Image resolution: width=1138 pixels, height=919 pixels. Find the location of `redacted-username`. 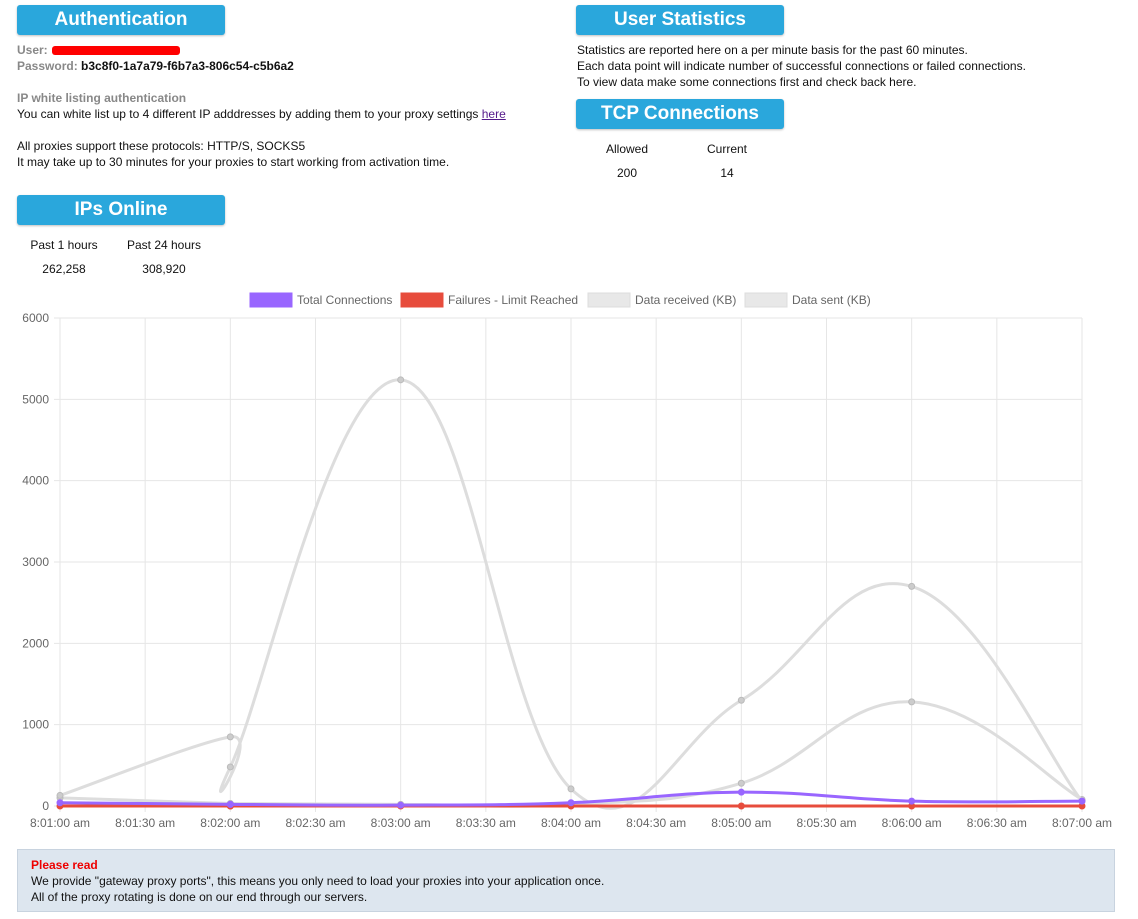

redacted-username is located at coordinates (115, 51).